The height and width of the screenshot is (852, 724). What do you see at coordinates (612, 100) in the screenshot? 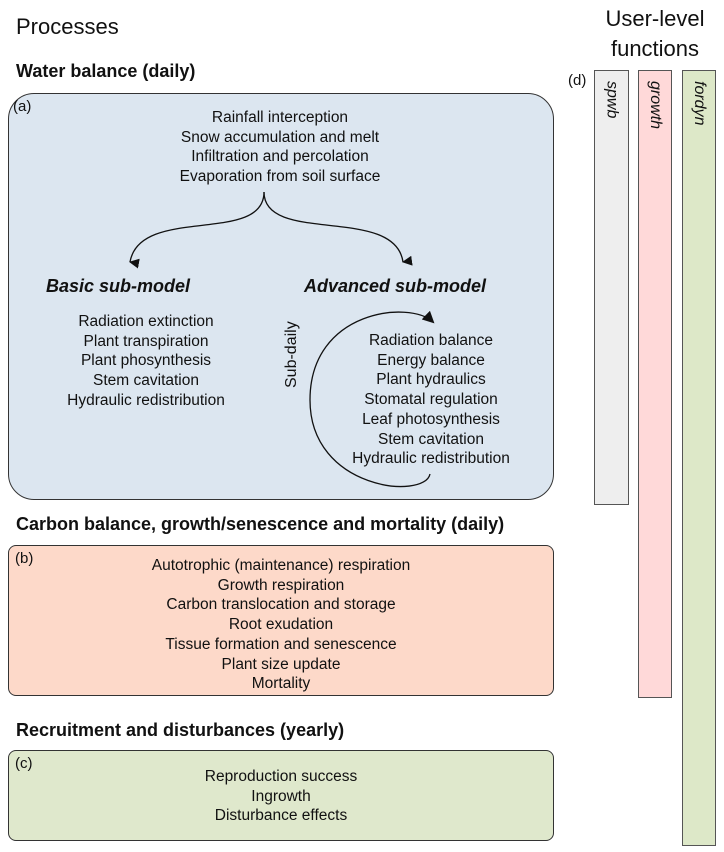
I see `function-name: spwb` at bounding box center [612, 100].